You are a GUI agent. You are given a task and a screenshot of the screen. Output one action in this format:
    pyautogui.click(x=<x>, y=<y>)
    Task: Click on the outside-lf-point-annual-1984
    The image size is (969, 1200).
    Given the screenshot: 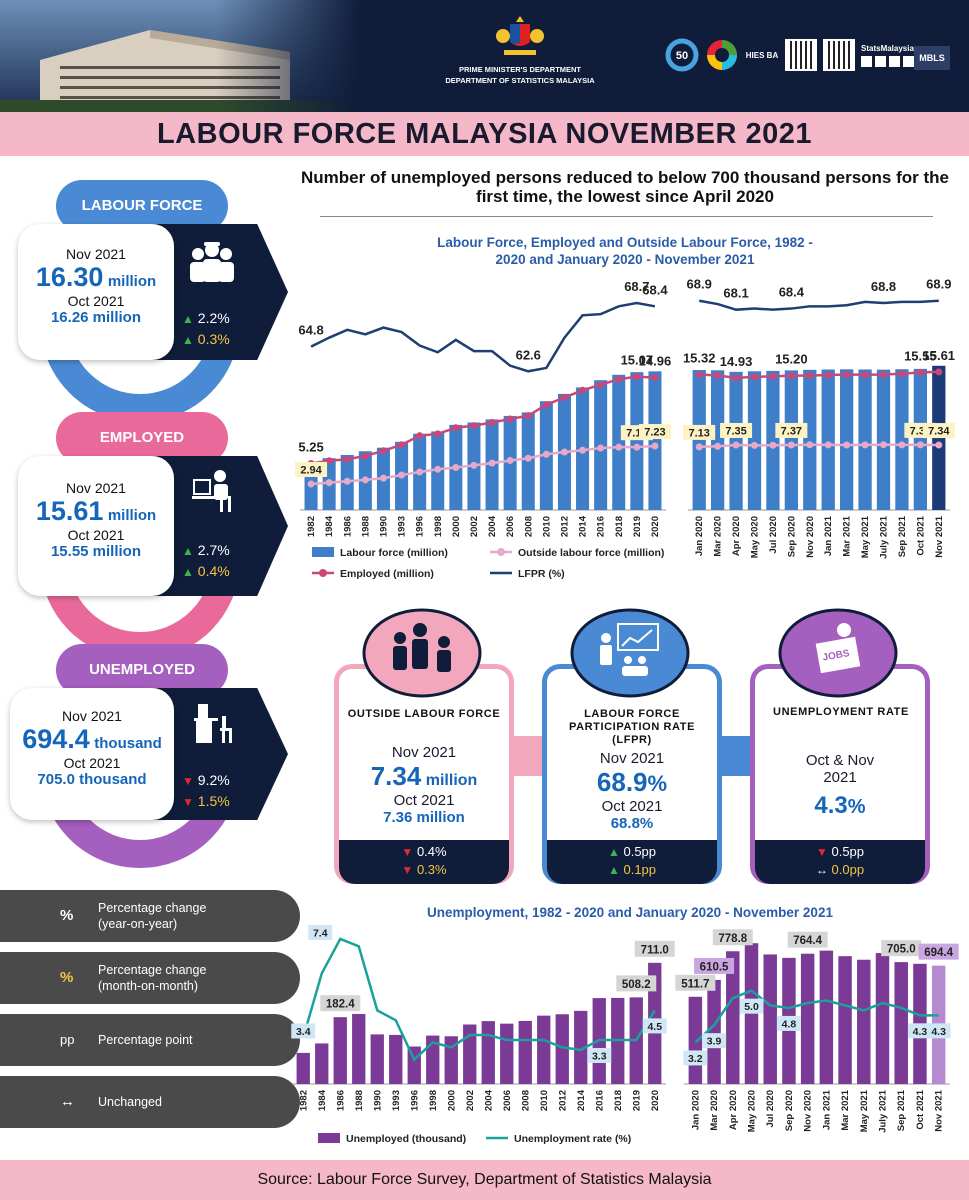 What is the action you would take?
    pyautogui.click(x=329, y=483)
    